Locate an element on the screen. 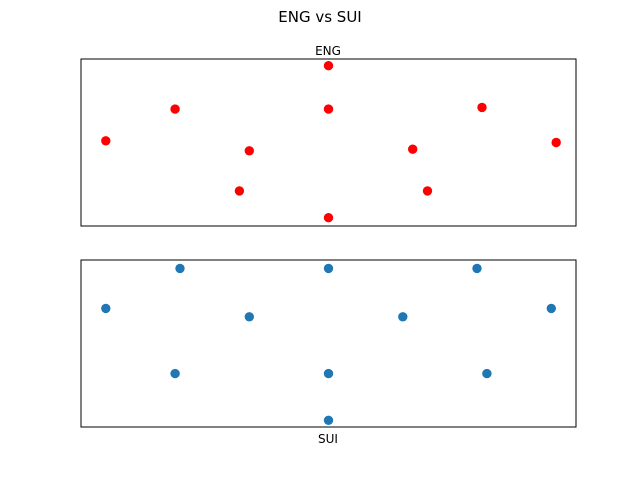  sui-x-axis-label: SUI is located at coordinates (328, 439).